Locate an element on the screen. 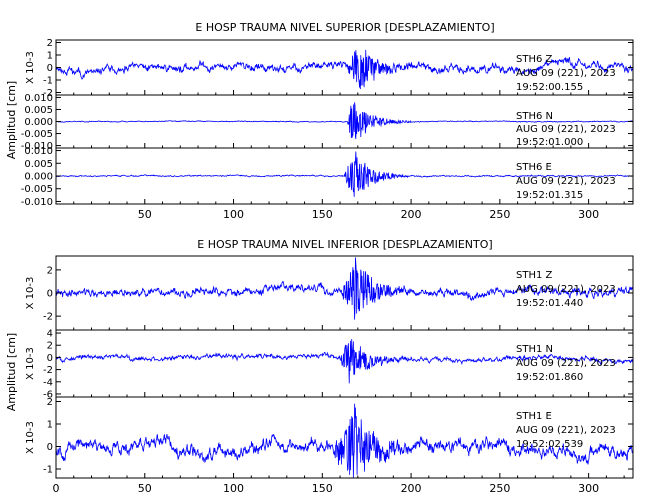 This screenshot has height=500, width=650. station-label: STH1 Z is located at coordinates (534, 275).